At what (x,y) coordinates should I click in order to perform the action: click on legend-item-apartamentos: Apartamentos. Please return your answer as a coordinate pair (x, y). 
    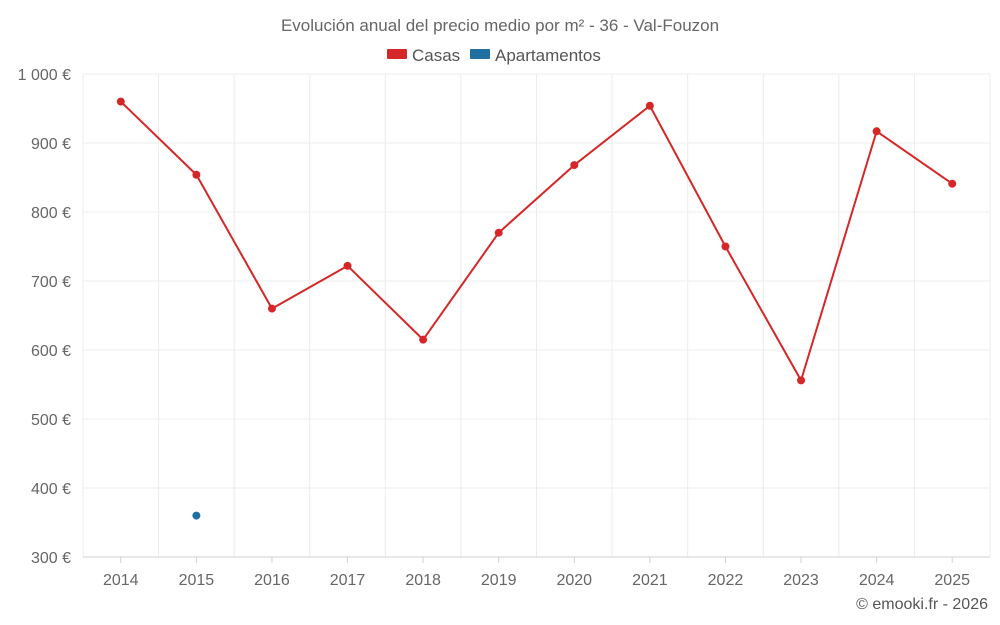
    Looking at the image, I should click on (535, 55).